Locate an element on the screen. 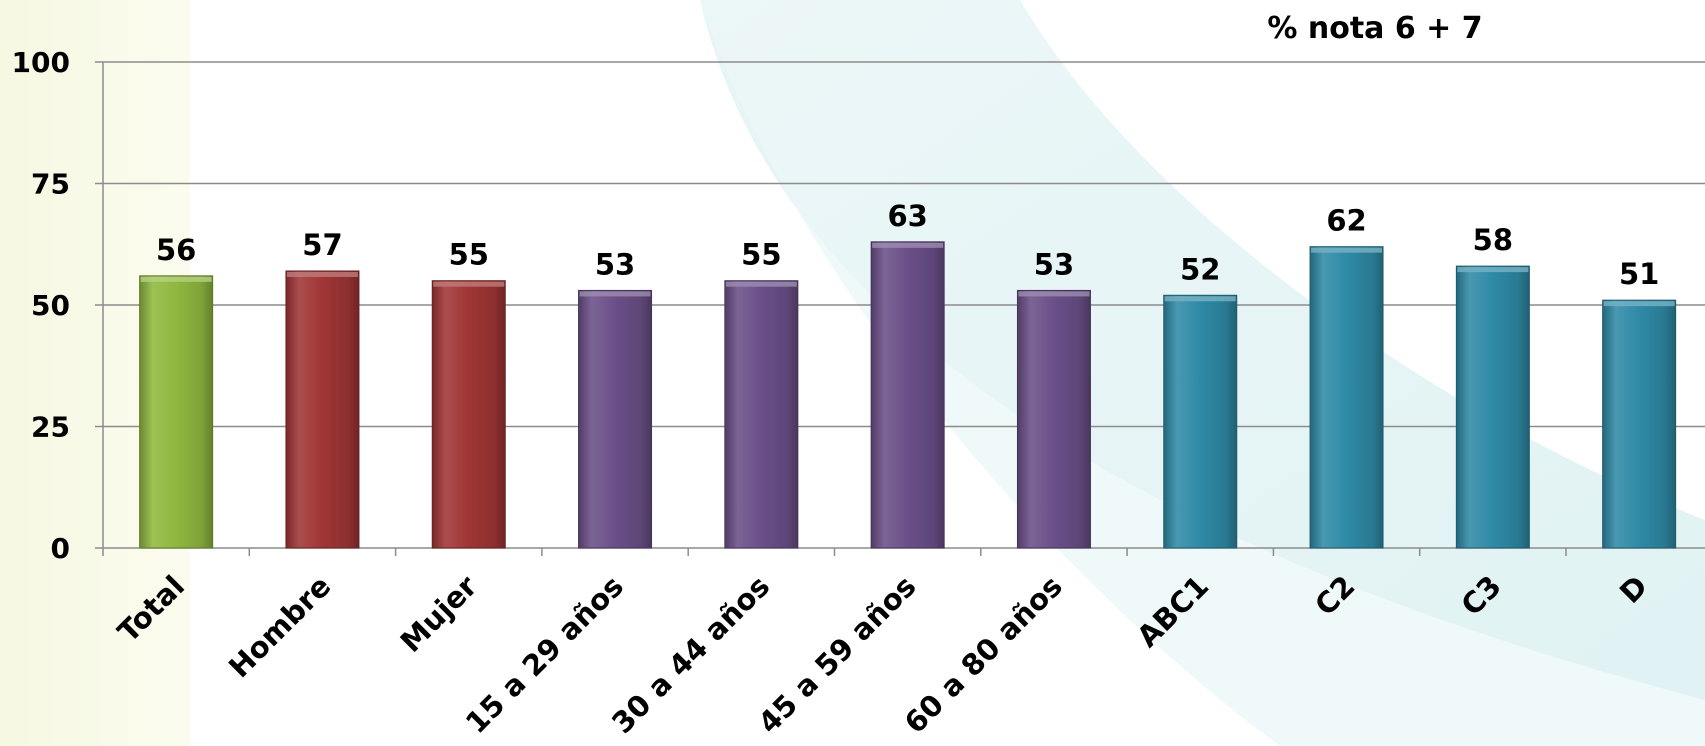 The height and width of the screenshot is (746, 1705). y-tick-label: 25 is located at coordinates (50, 427).